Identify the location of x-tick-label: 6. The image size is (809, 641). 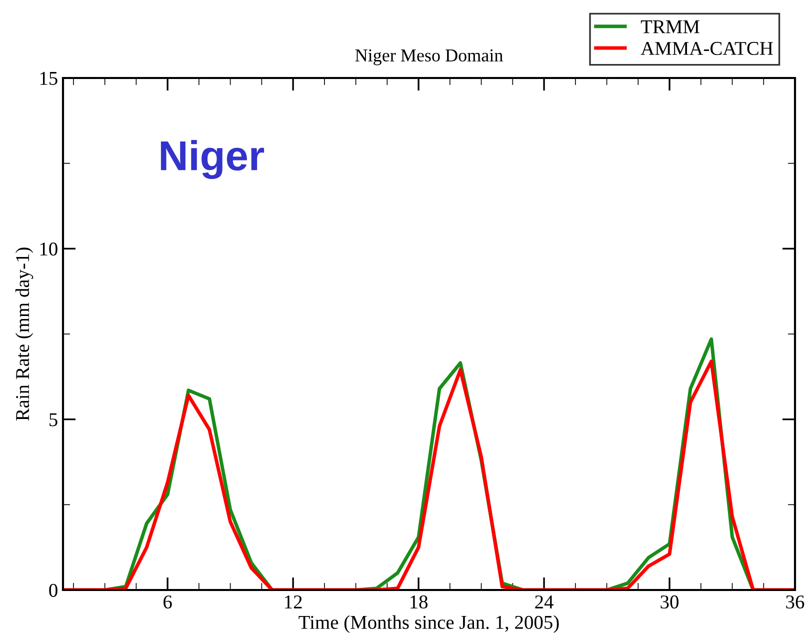
(168, 602).